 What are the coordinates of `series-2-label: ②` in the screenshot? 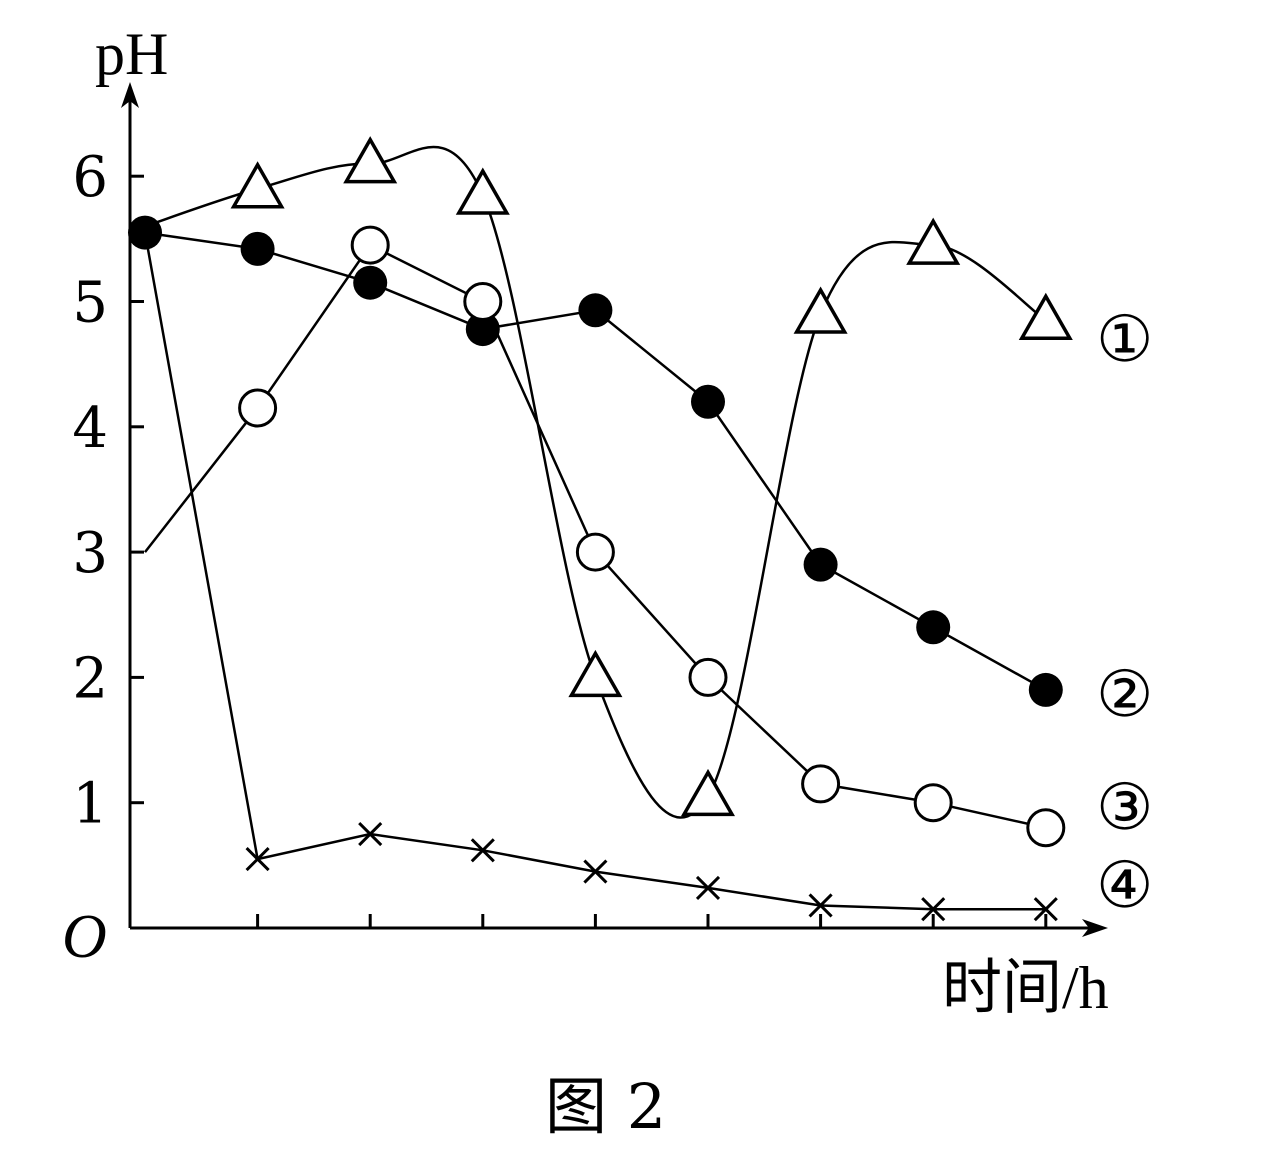 It's located at (1124, 695).